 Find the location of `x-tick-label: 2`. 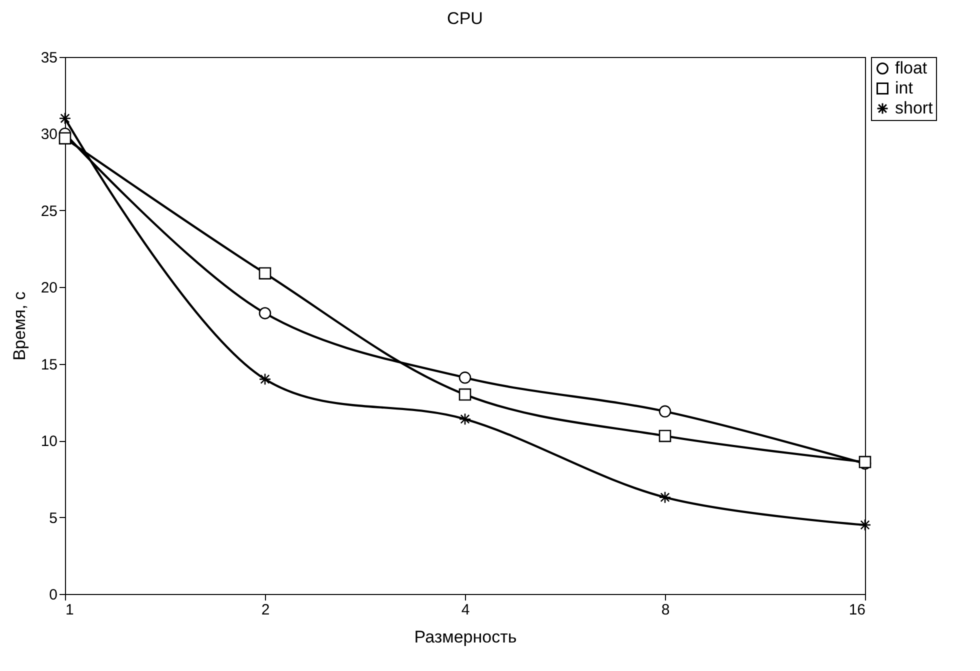

x-tick-label: 2 is located at coordinates (265, 610).